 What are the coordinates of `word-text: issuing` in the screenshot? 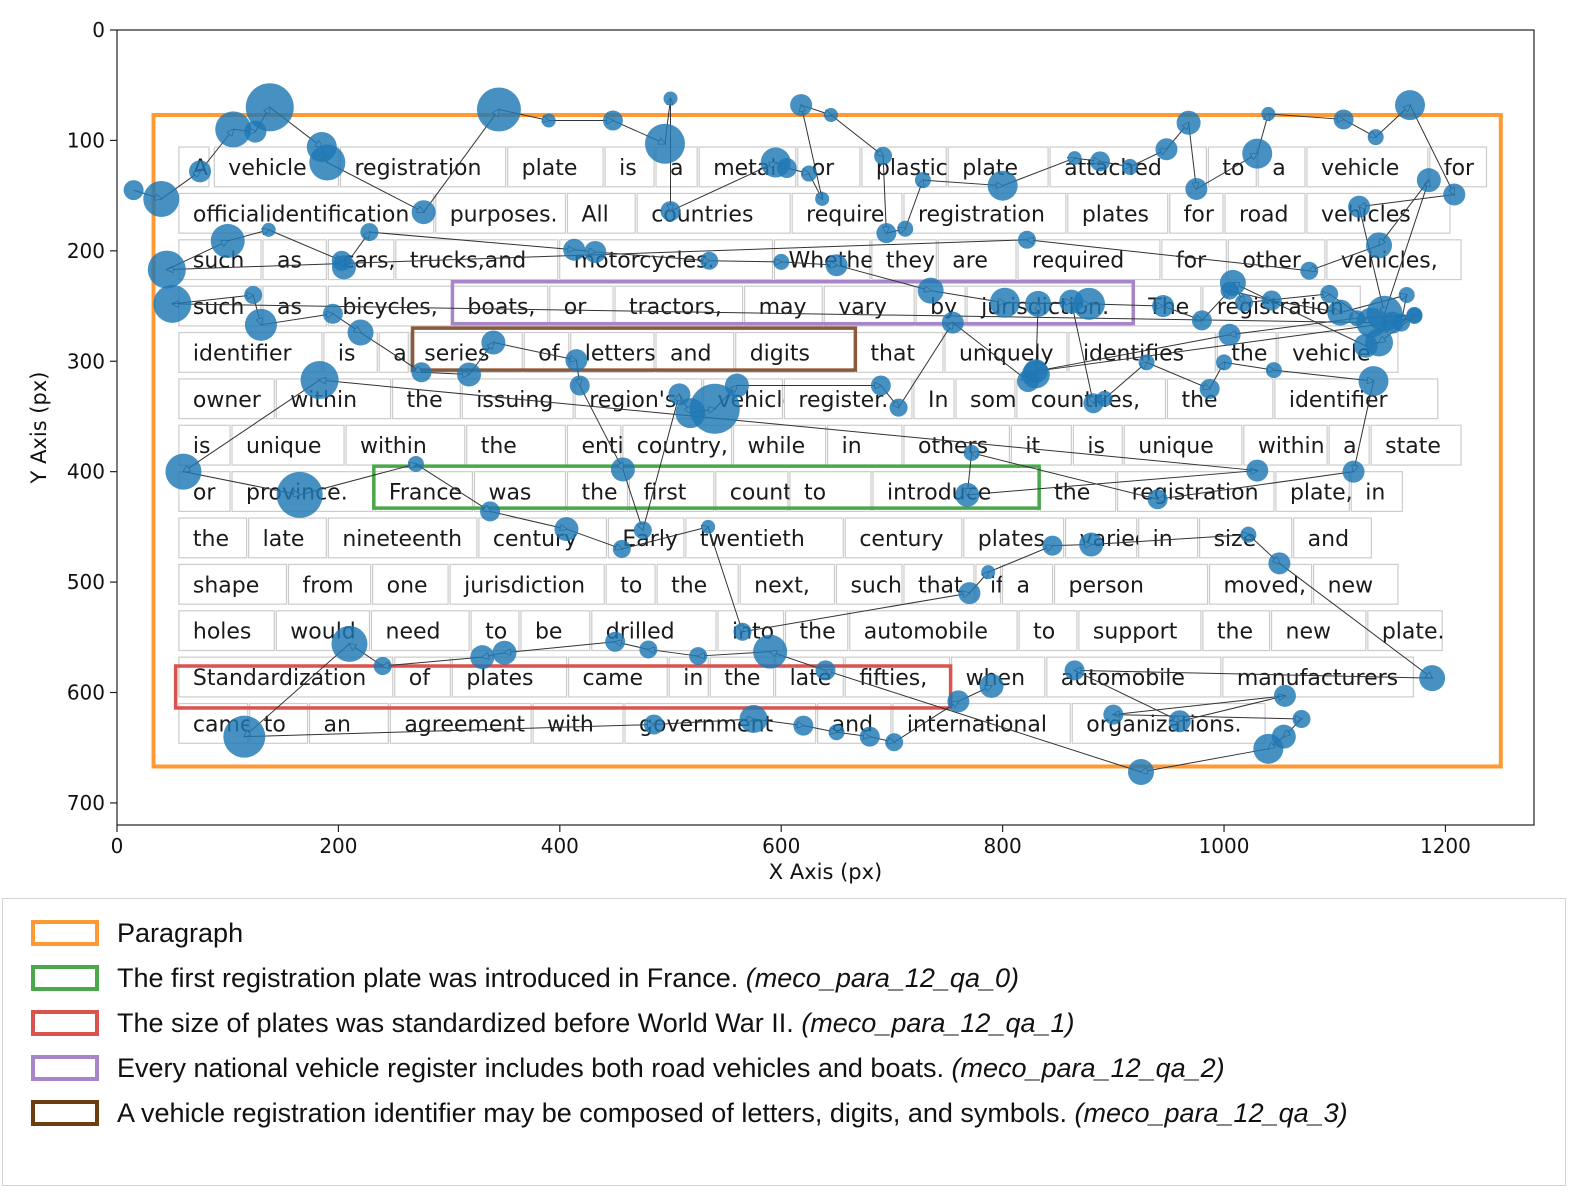 It's located at (514, 400).